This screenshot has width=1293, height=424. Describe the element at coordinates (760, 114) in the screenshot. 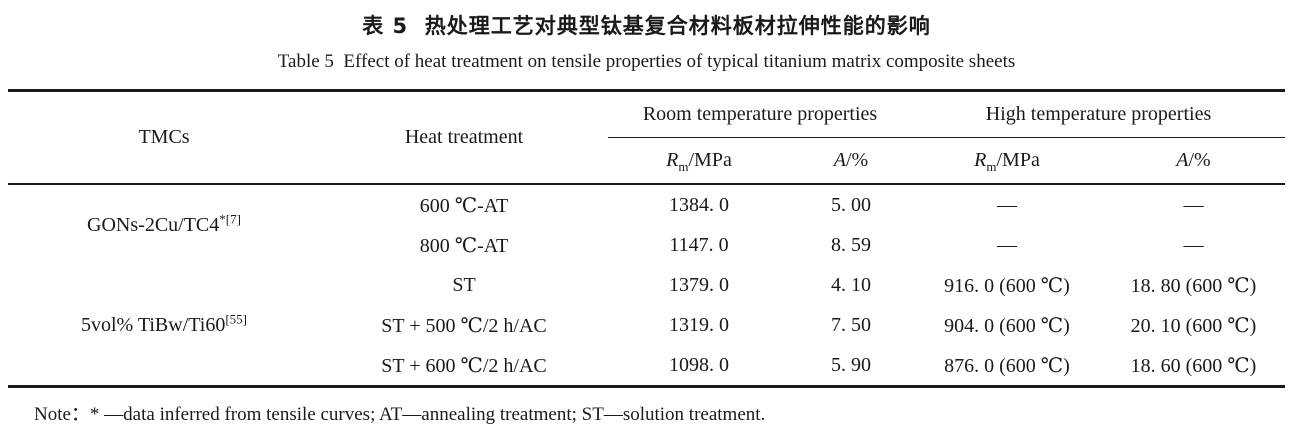

I see `group-header-room-temperature: Room temperature properties` at that location.